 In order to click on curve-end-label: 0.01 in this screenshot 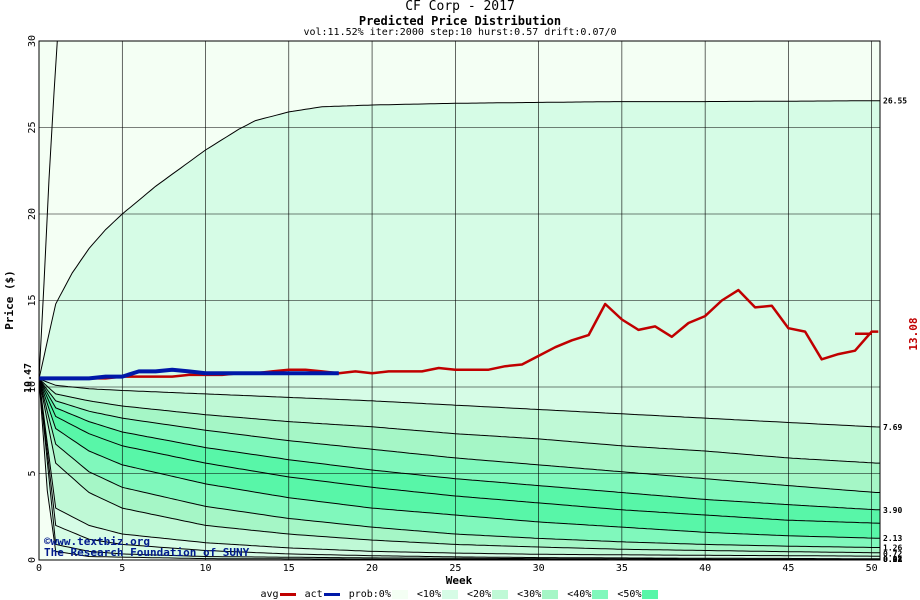, I will do `click(892, 559)`.